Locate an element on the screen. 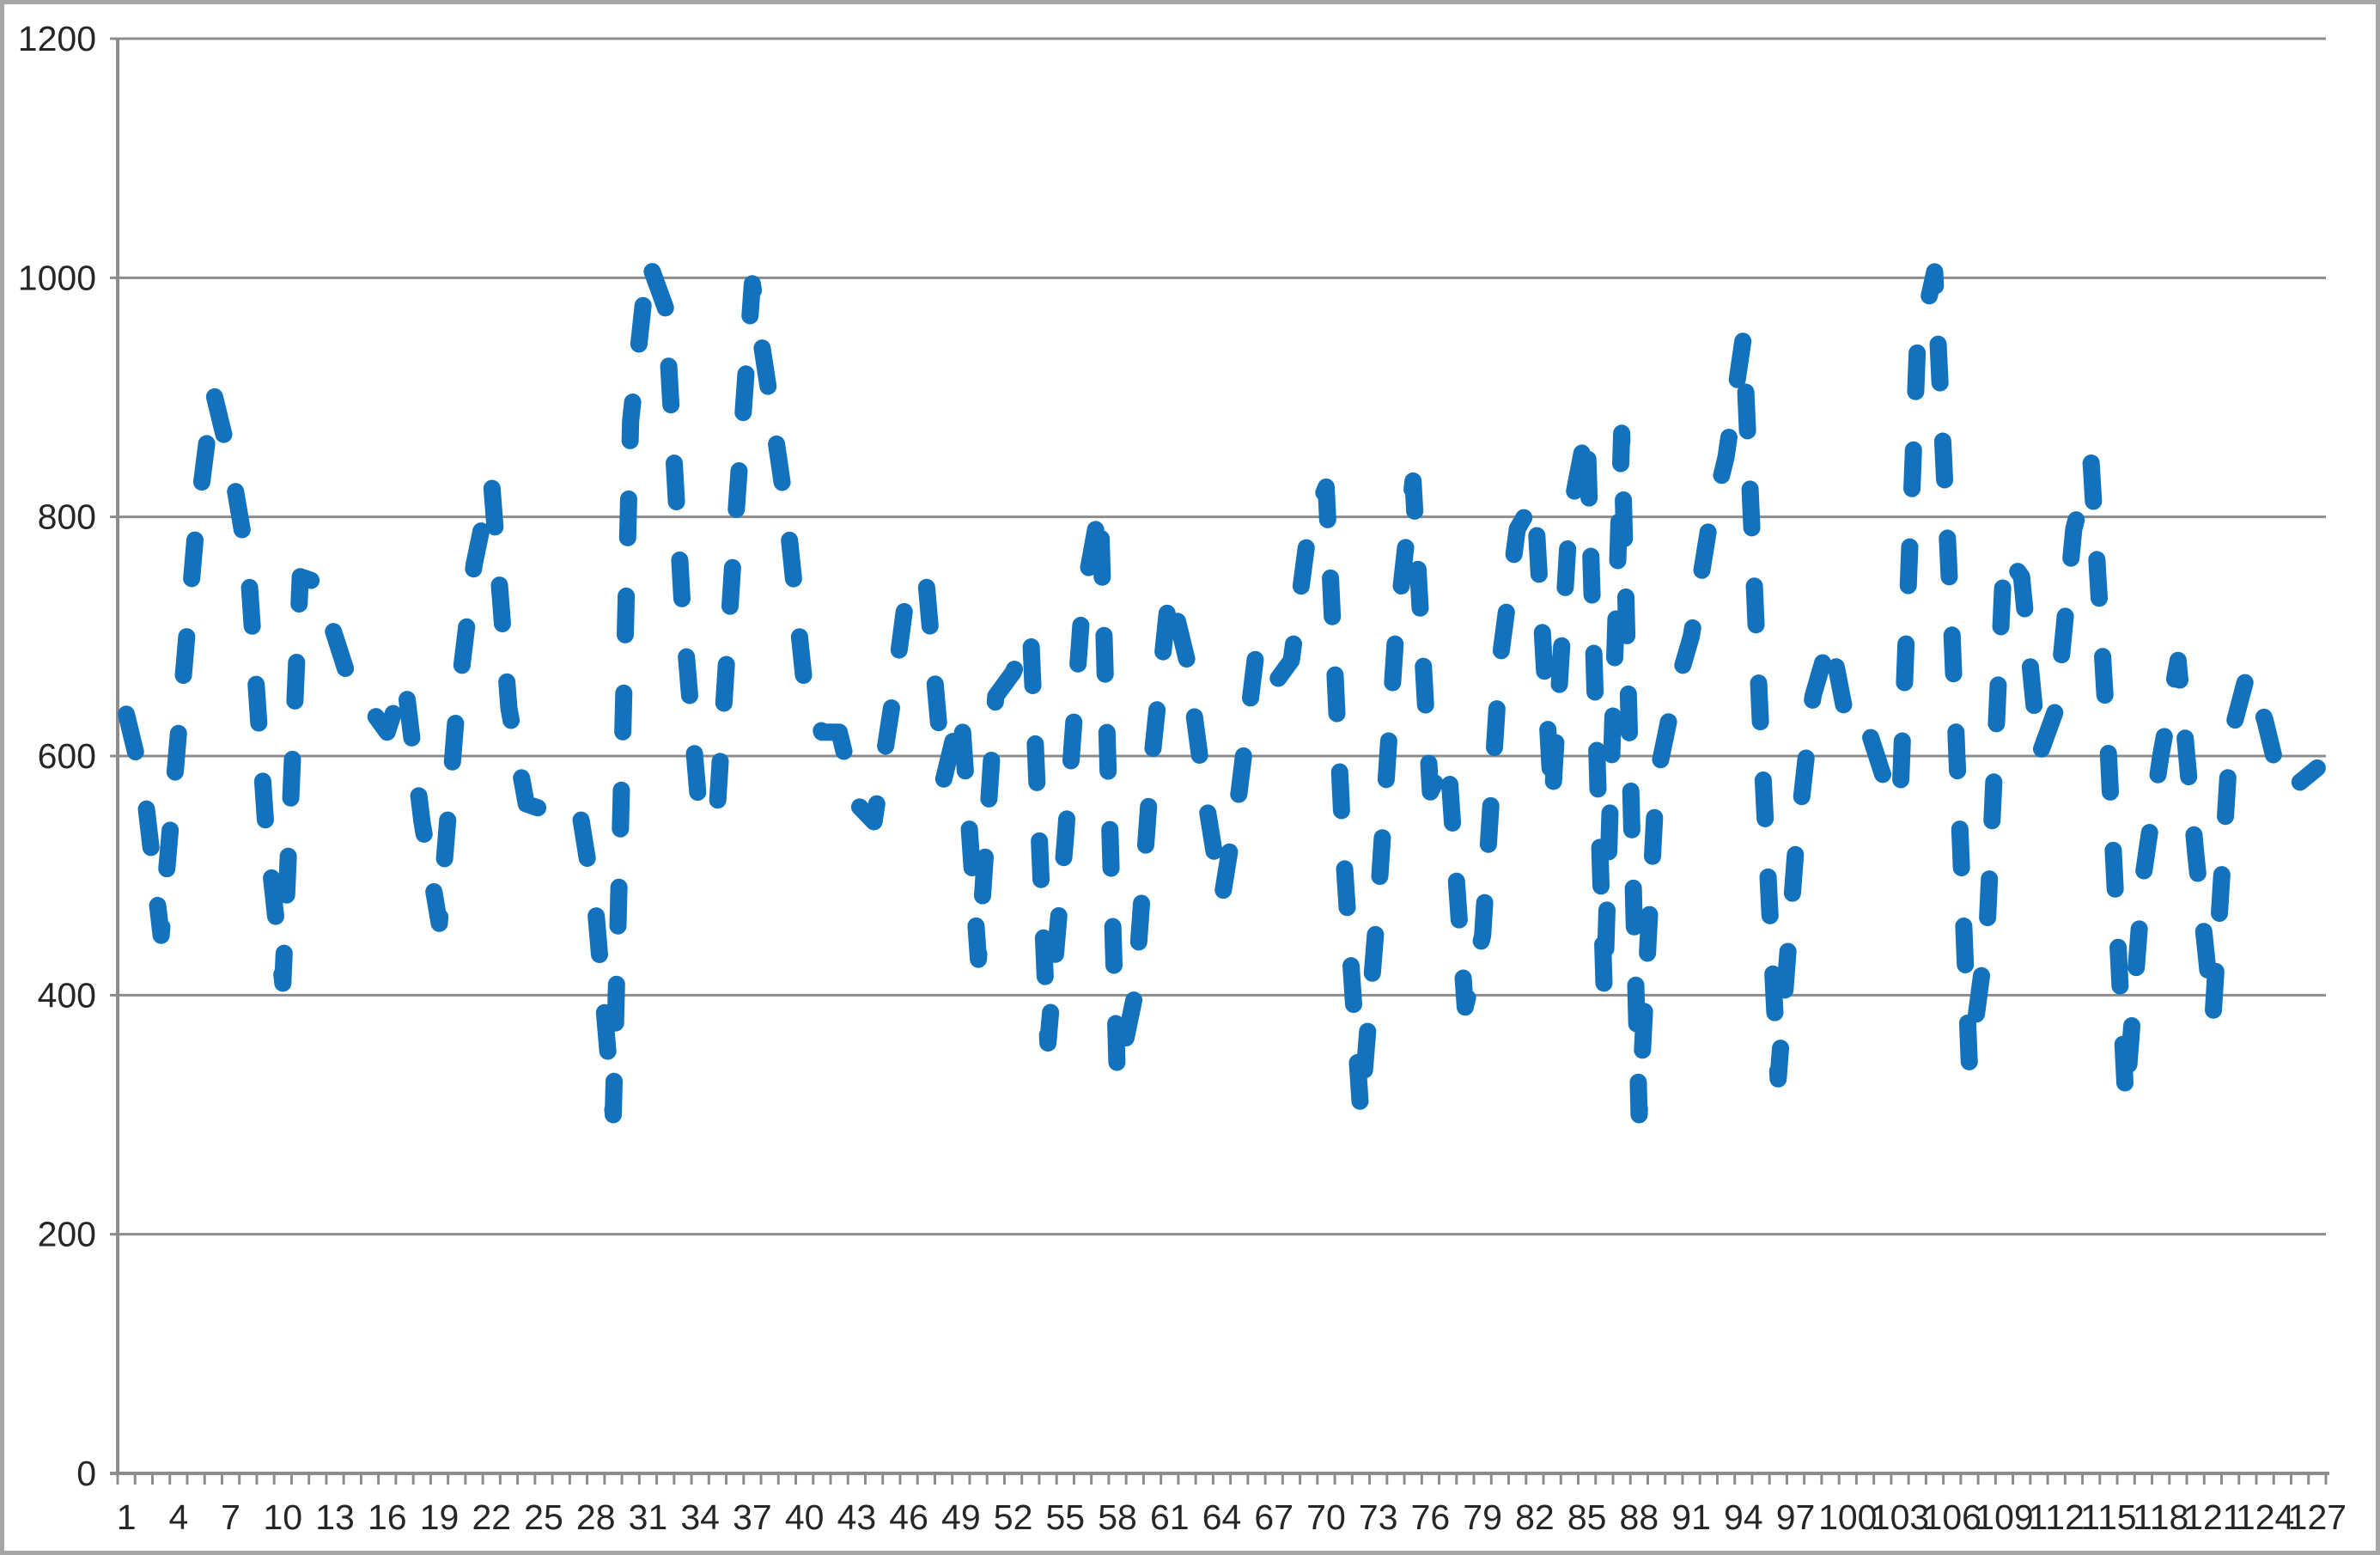 The width and height of the screenshot is (2380, 1555). y-tick-label-0: 0 is located at coordinates (86, 1473).